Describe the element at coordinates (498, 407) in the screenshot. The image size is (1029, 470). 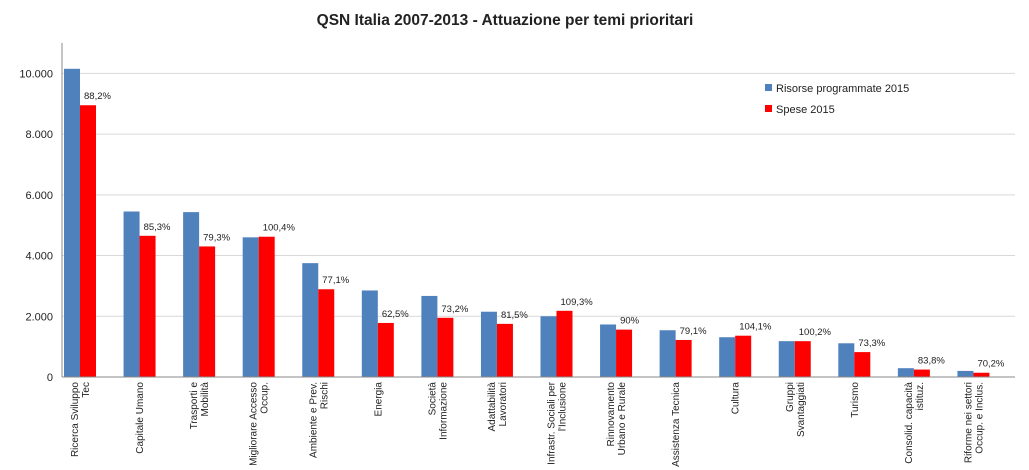
I see `x-tick-label: AdattabilitàLavoratori` at that location.